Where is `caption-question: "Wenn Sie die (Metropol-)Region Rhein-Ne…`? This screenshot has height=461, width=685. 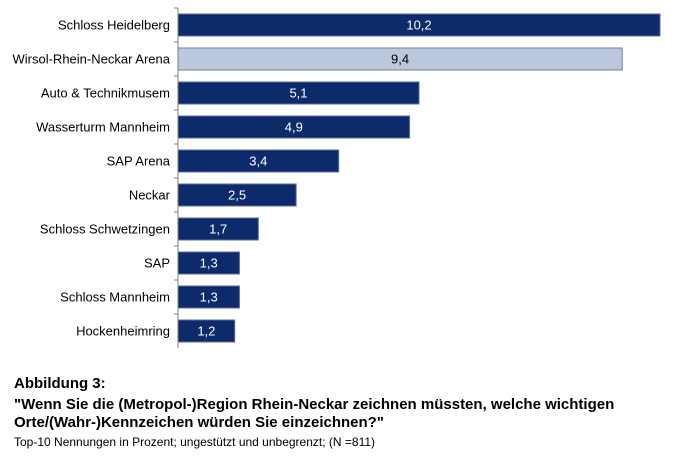
caption-question: "Wenn Sie die (Metropol-)Region Rhein-Ne… is located at coordinates (314, 413).